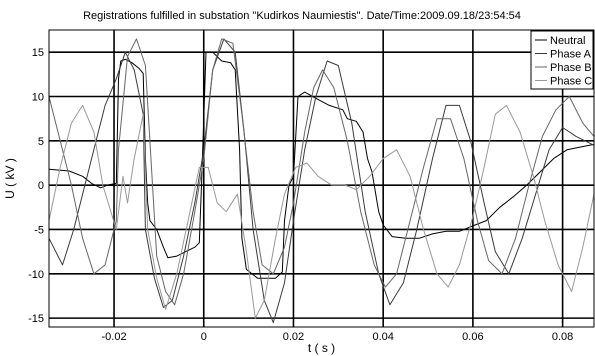  I want to click on legend-box, so click(562, 60).